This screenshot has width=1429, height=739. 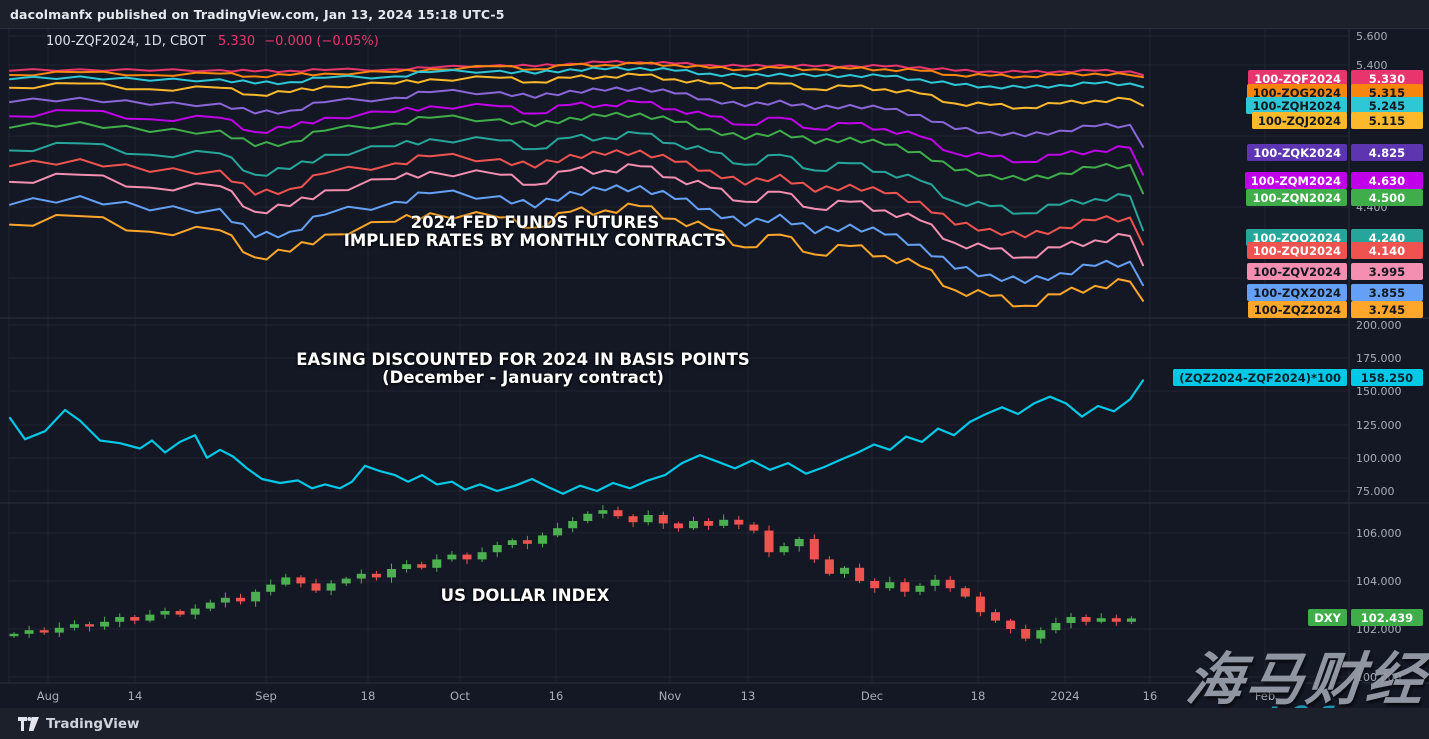 I want to click on tradingview-brand-text: TradingView, so click(x=93, y=723).